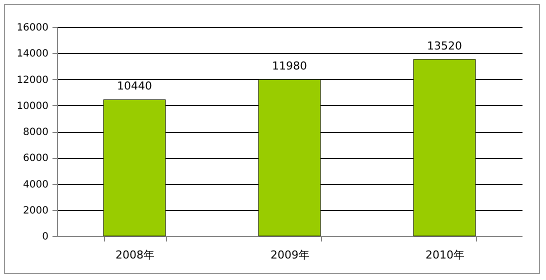 This screenshot has height=280, width=546. What do you see at coordinates (134, 86) in the screenshot?
I see `data-label: 10440` at bounding box center [134, 86].